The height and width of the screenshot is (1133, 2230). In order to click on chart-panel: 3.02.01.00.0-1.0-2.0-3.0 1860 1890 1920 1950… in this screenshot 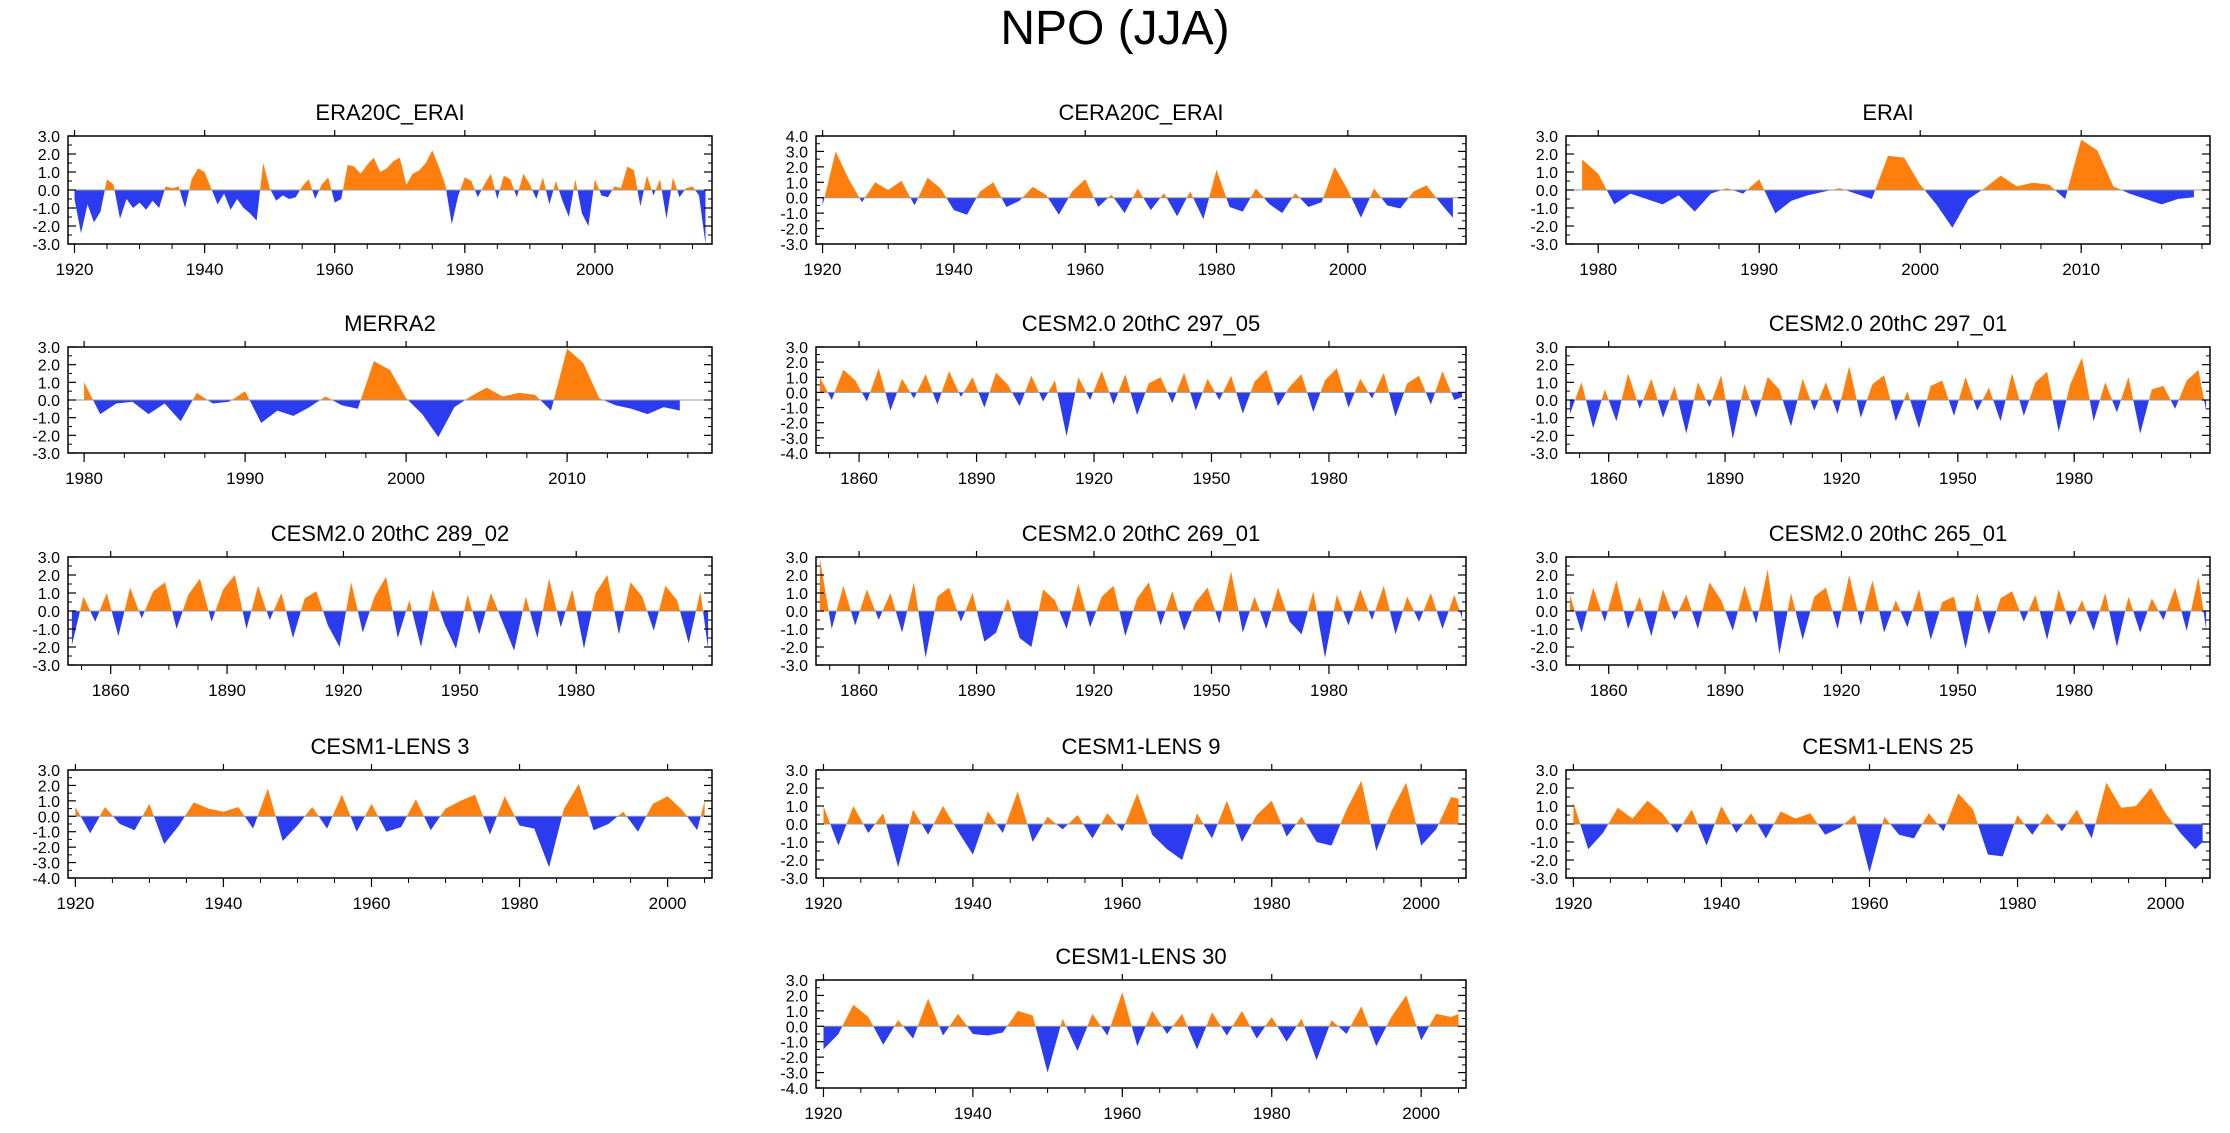, I will do `click(1870, 399)`.